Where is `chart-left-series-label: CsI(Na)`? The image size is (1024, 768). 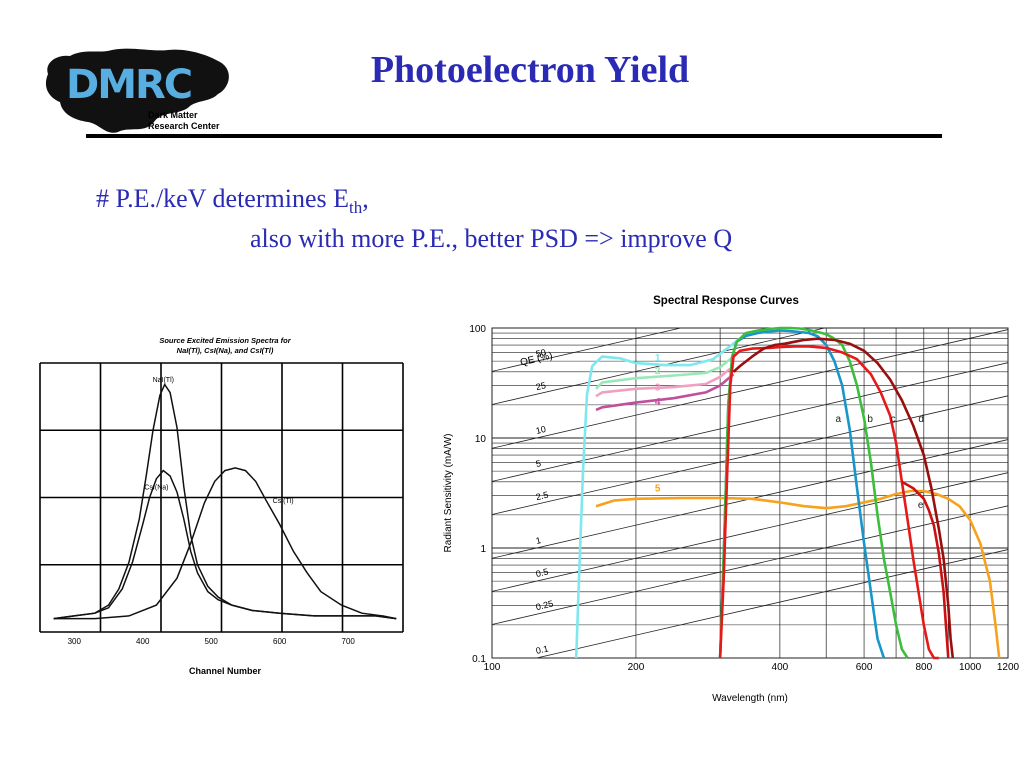
chart-left-series-label: CsI(Na) is located at coordinates (156, 487).